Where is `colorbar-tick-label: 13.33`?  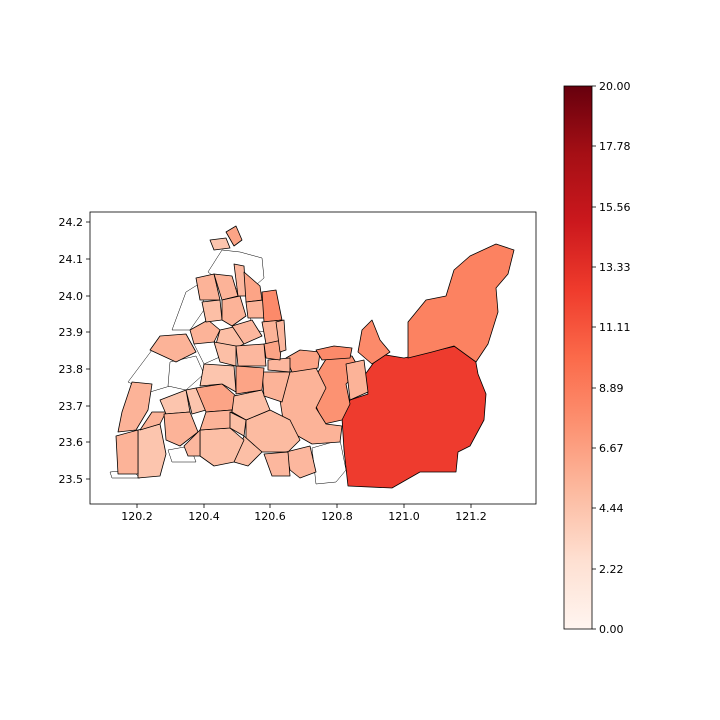 colorbar-tick-label: 13.33 is located at coordinates (615, 267).